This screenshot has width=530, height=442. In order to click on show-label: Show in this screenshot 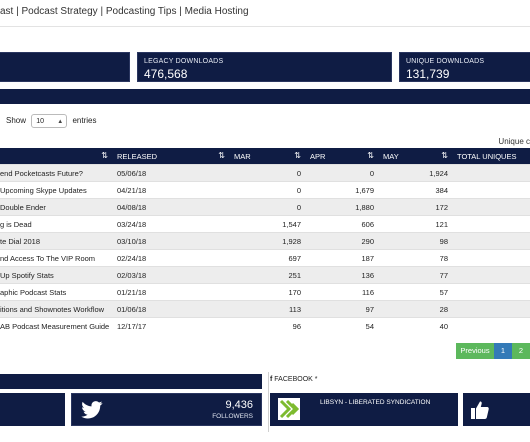, I will do `click(16, 121)`.